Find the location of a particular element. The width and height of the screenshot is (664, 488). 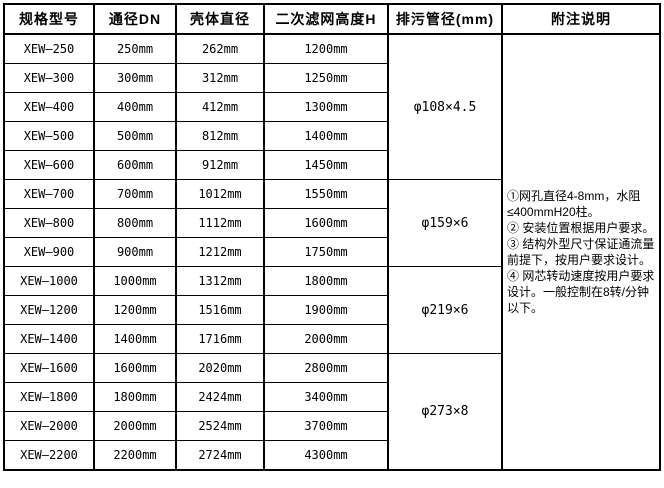

drain-diameter-cell: φ159×6 is located at coordinates (445, 223).